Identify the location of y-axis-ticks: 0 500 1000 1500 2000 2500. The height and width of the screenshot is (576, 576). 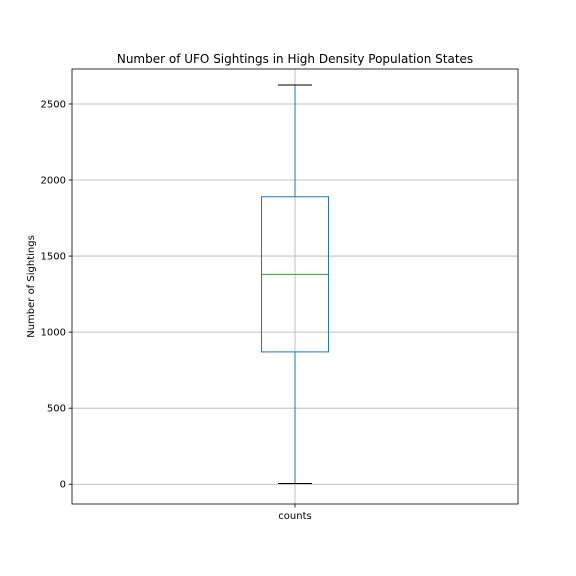
(56, 295).